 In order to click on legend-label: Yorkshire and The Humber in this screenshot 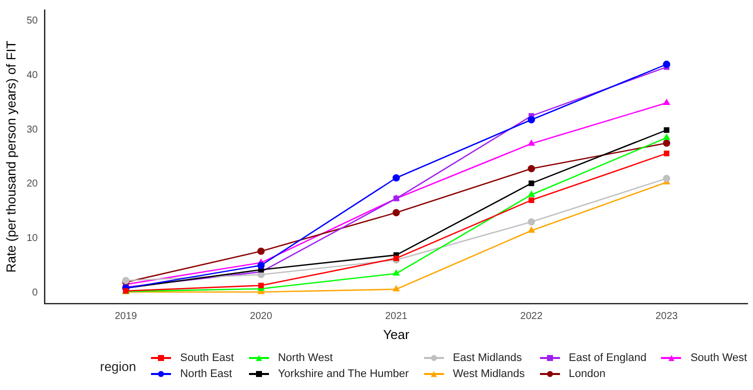, I will do `click(343, 374)`.